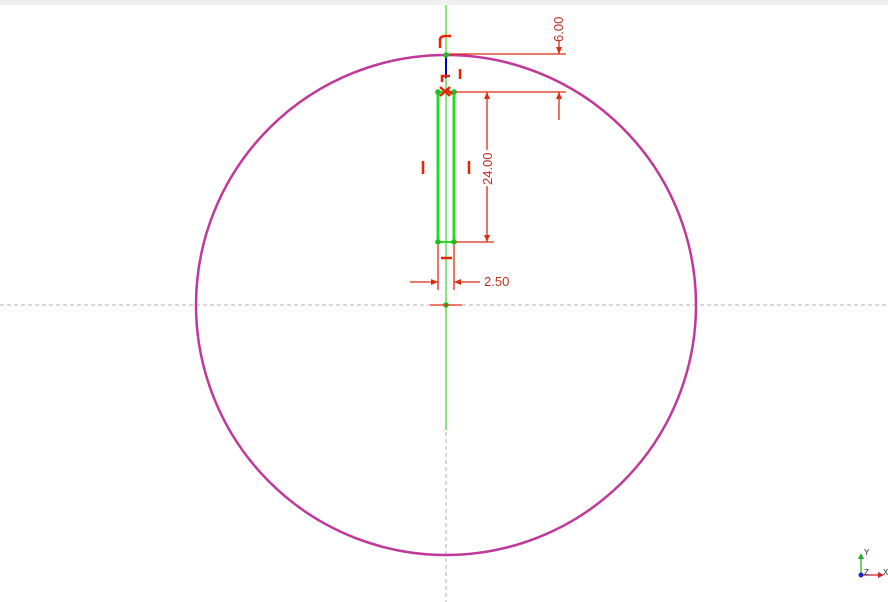 This screenshot has height=602, width=888. I want to click on dimension-slot-length: 24.00, so click(475, 167).